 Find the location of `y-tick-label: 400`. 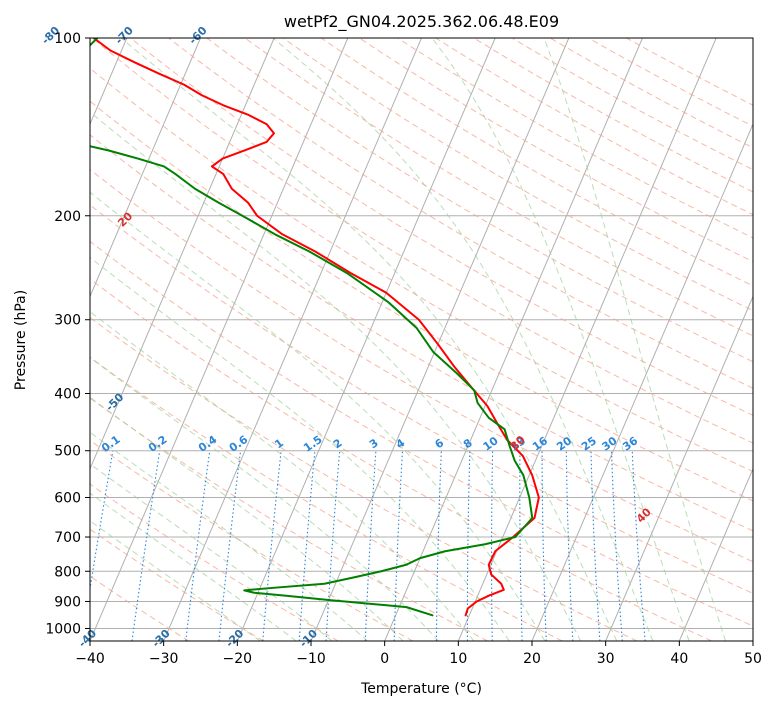

y-tick-label: 400 is located at coordinates (67, 395).